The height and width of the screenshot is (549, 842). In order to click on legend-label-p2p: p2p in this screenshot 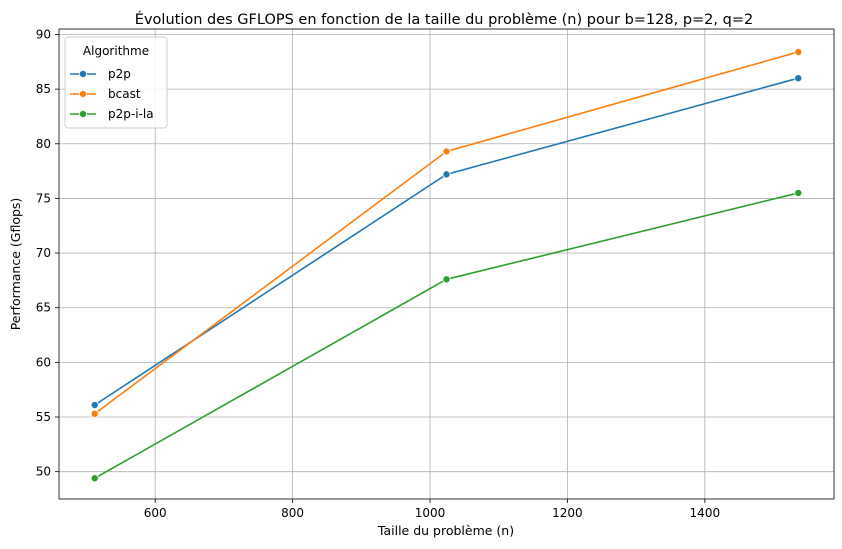, I will do `click(119, 74)`.